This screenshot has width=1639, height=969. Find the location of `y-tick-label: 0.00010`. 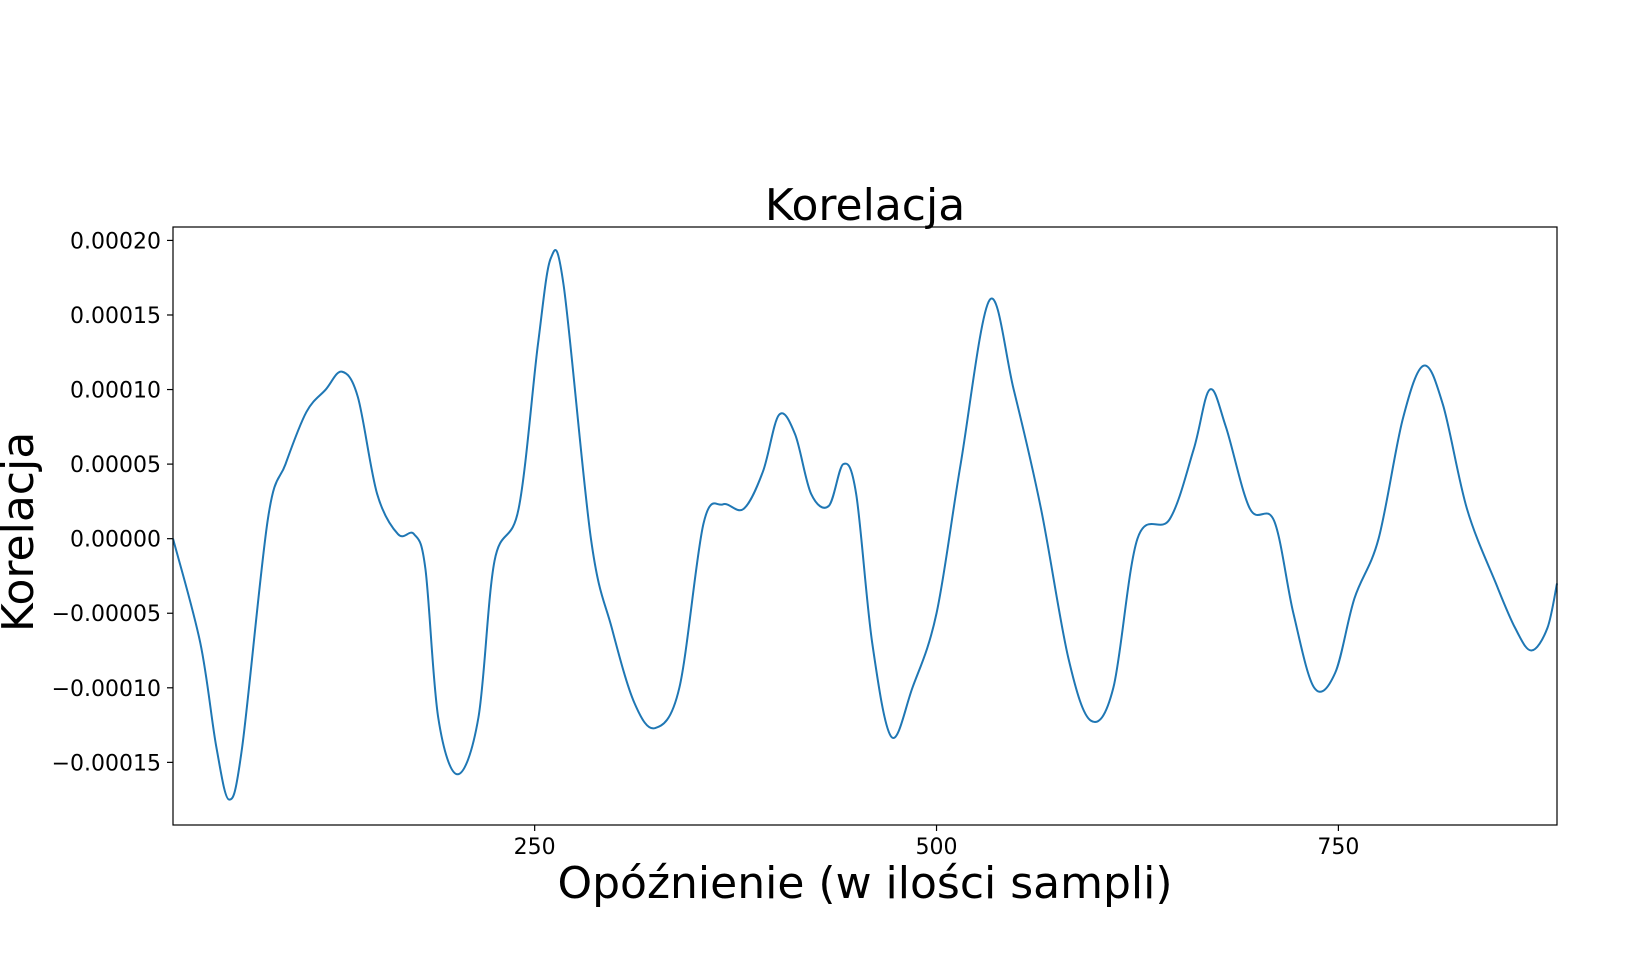

y-tick-label: 0.00010 is located at coordinates (115, 391).